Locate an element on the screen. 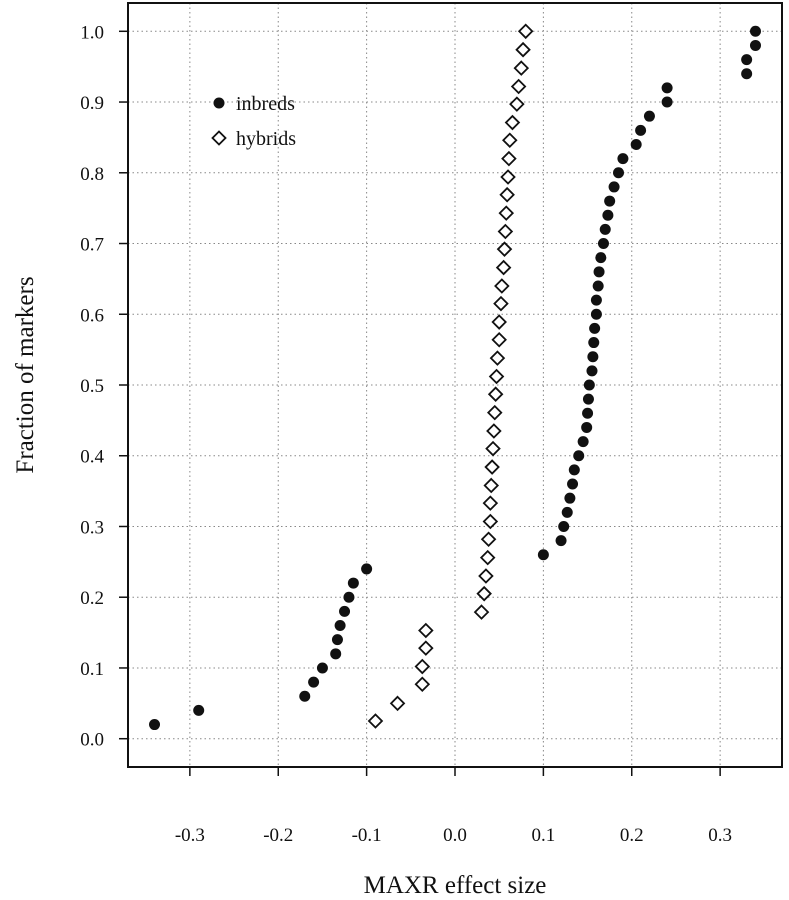  y-tick-label: 0.7 is located at coordinates (92, 245).